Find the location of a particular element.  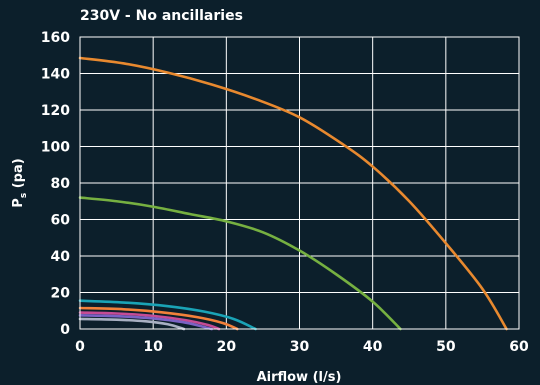

y-tick-label: 80 is located at coordinates (61, 184).